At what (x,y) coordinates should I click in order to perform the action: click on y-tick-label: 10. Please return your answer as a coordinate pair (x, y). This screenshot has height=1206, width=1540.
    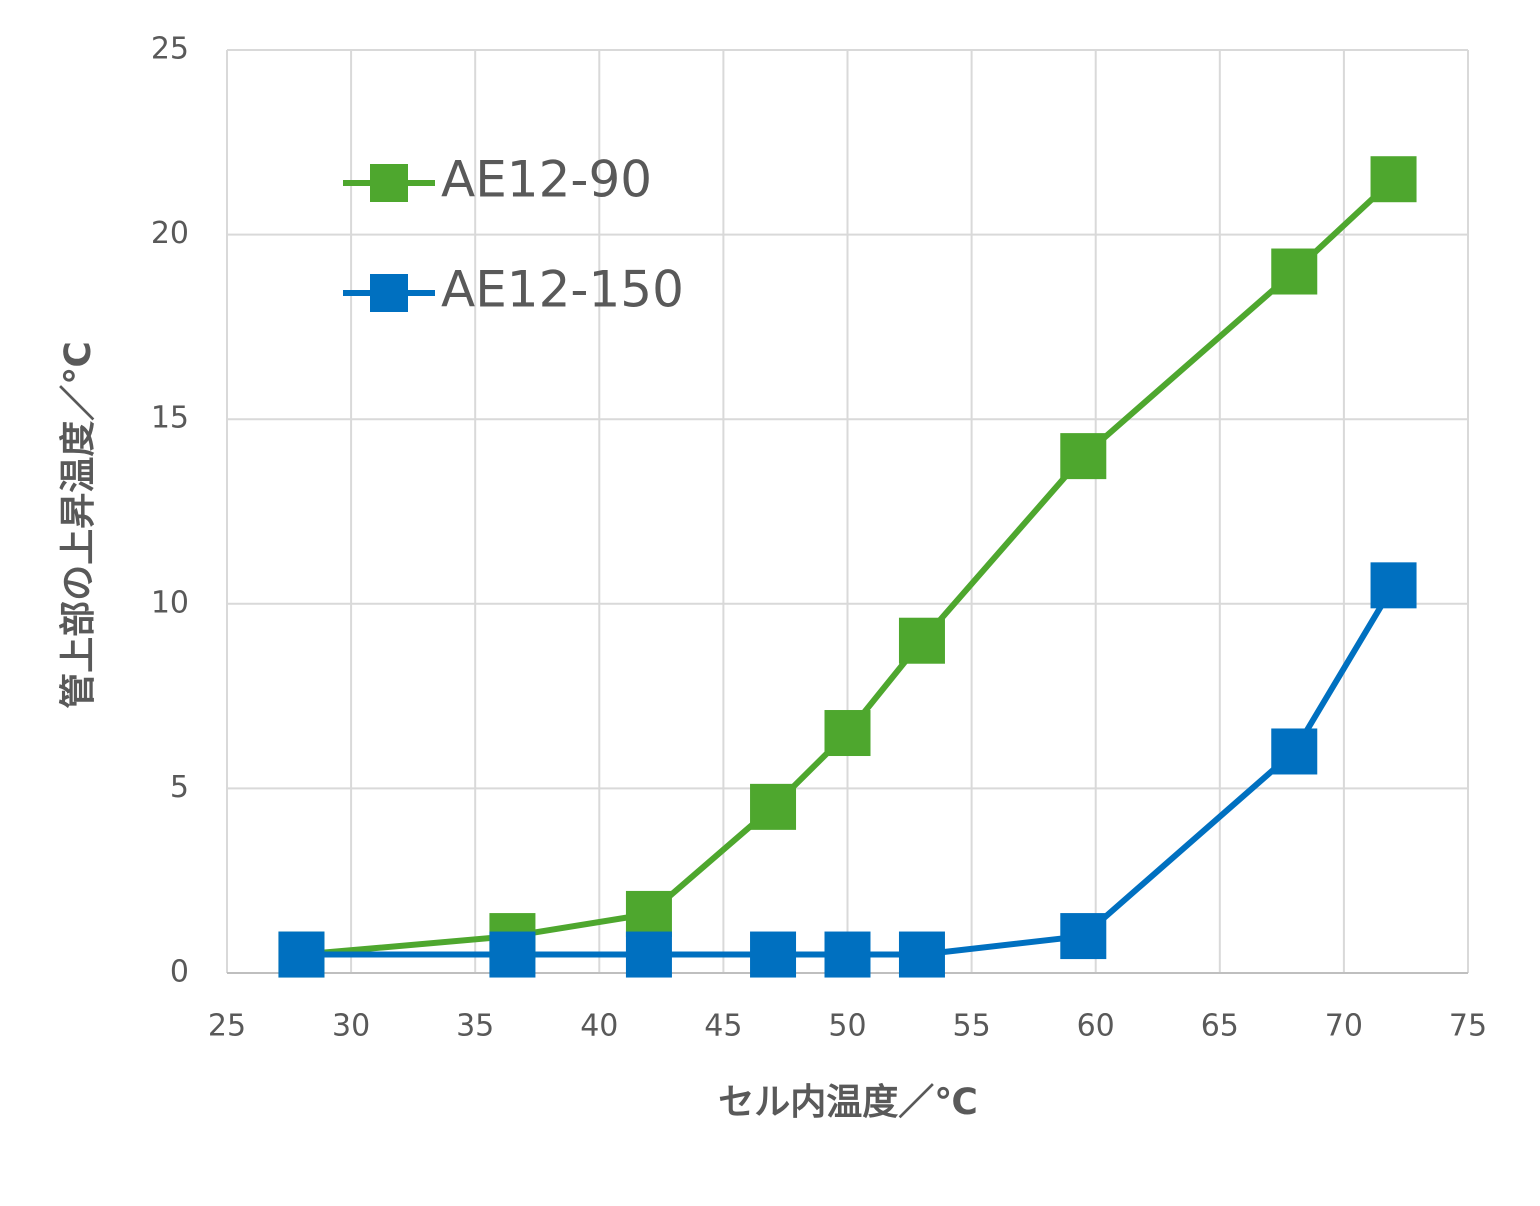
    Looking at the image, I should click on (170, 602).